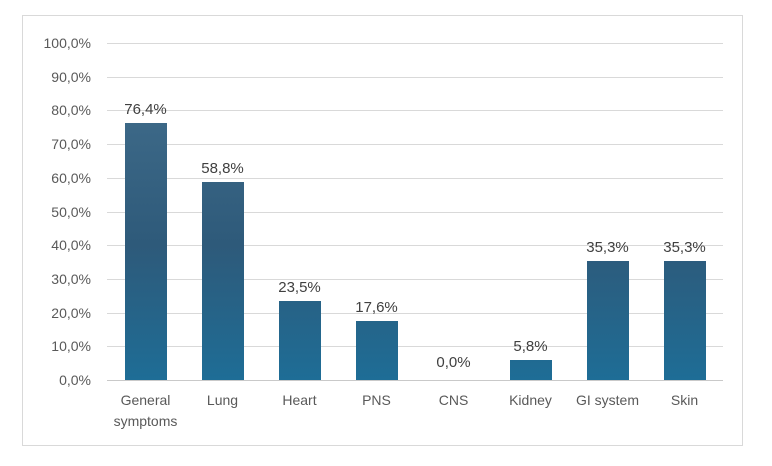  I want to click on category-slot: 17,6%, so click(376, 211).